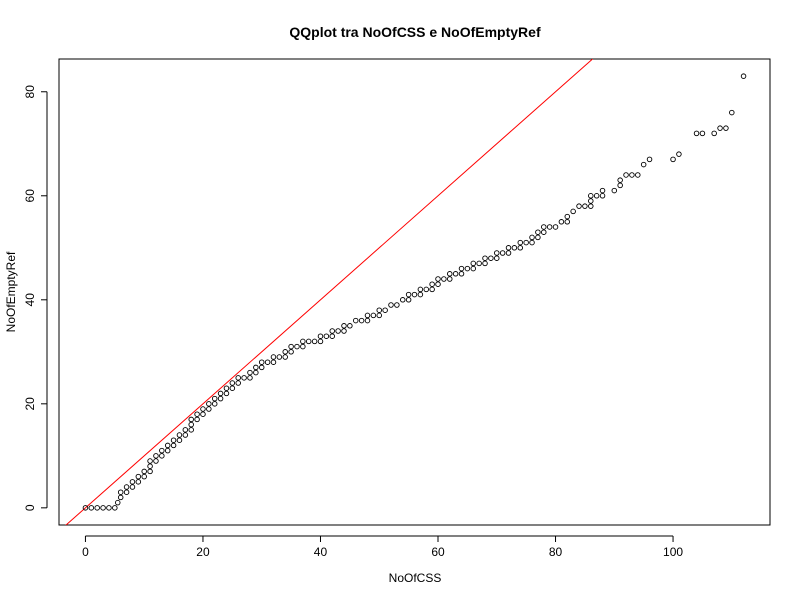 Image resolution: width=800 pixels, height=600 pixels. I want to click on x-tick-label: 40, so click(321, 552).